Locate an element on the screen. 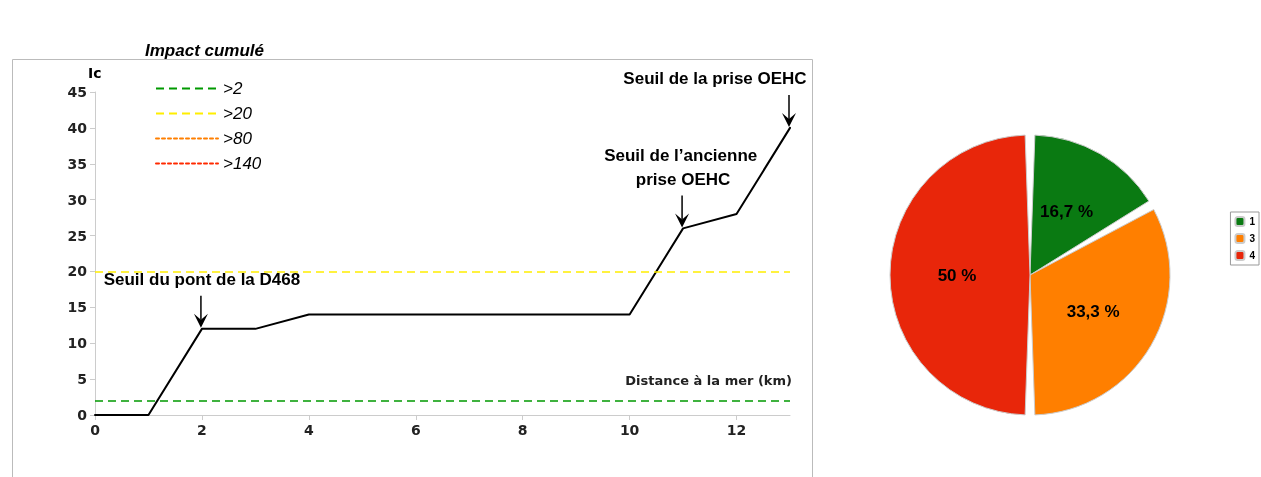 The width and height of the screenshot is (1261, 477). legend-label: >20 is located at coordinates (238, 113).